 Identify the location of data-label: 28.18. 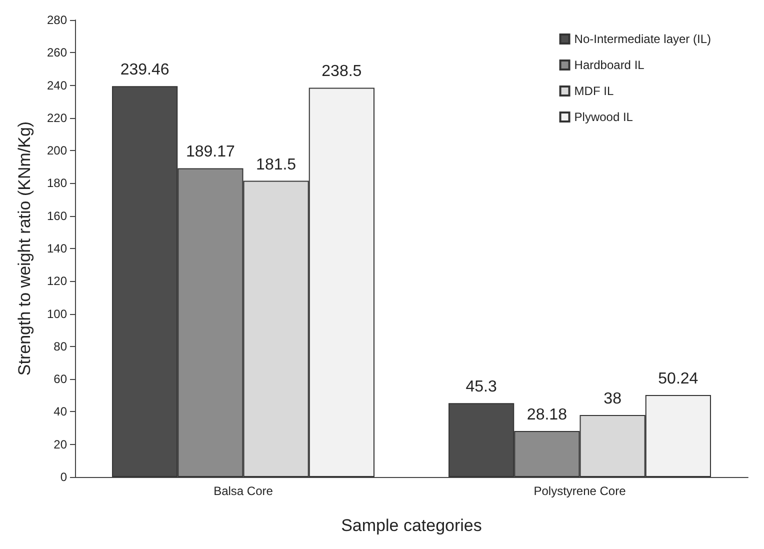
(547, 415).